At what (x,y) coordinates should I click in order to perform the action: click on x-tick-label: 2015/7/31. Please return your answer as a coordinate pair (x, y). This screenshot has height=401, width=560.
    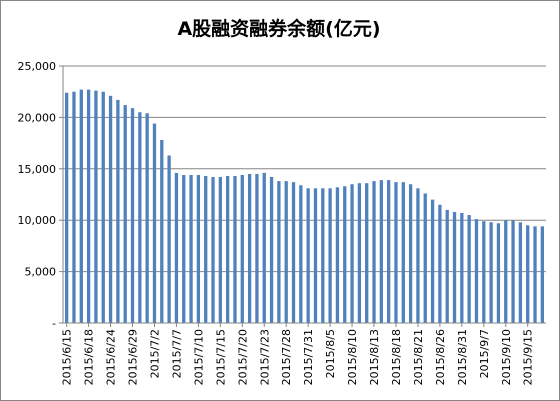
    Looking at the image, I should click on (308, 357).